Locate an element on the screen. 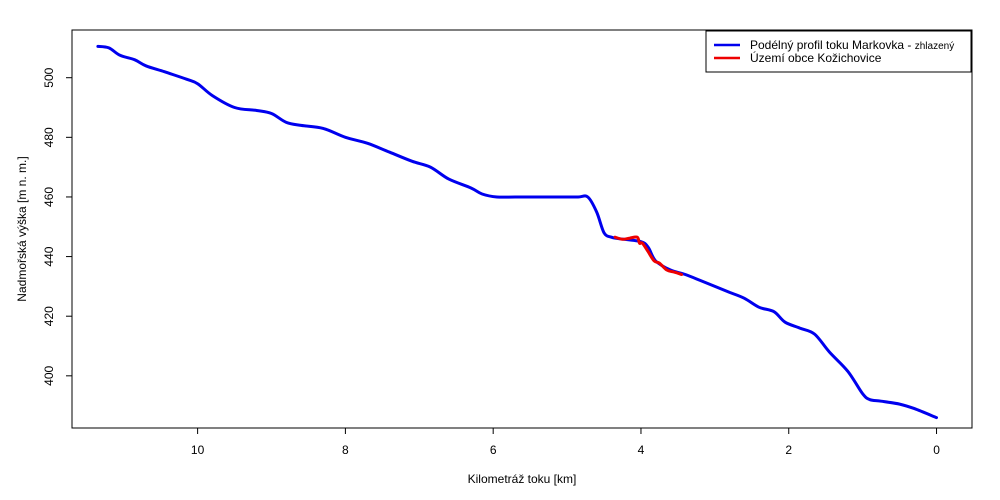 This screenshot has width=1000, height=500. x-axis-title: Kilometráž toku [km] is located at coordinates (522, 479).